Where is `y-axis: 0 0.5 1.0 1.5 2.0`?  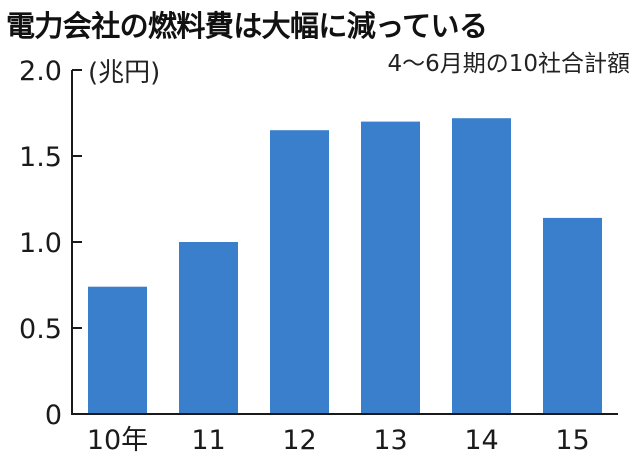
y-axis: 0 0.5 1.0 1.5 2.0 is located at coordinates (50, 243).